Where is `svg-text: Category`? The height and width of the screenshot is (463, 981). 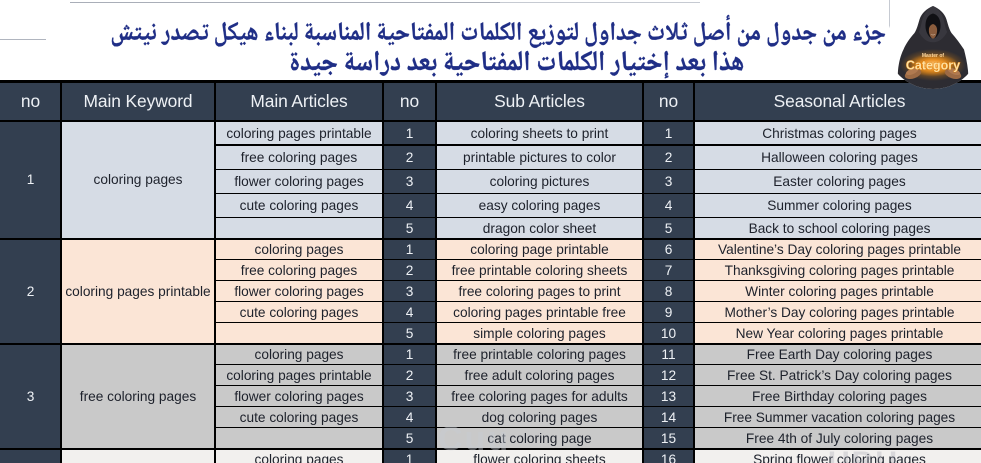
svg-text: Category is located at coordinates (933, 66).